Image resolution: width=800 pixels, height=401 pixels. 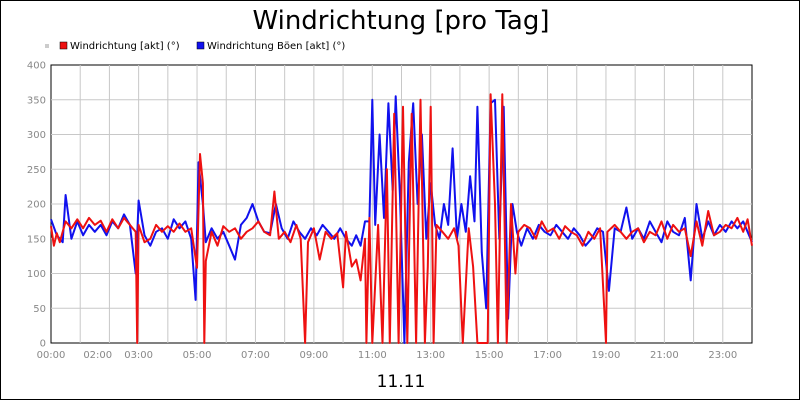 What do you see at coordinates (547, 355) in the screenshot?
I see `x-tick-label: 17:00` at bounding box center [547, 355].